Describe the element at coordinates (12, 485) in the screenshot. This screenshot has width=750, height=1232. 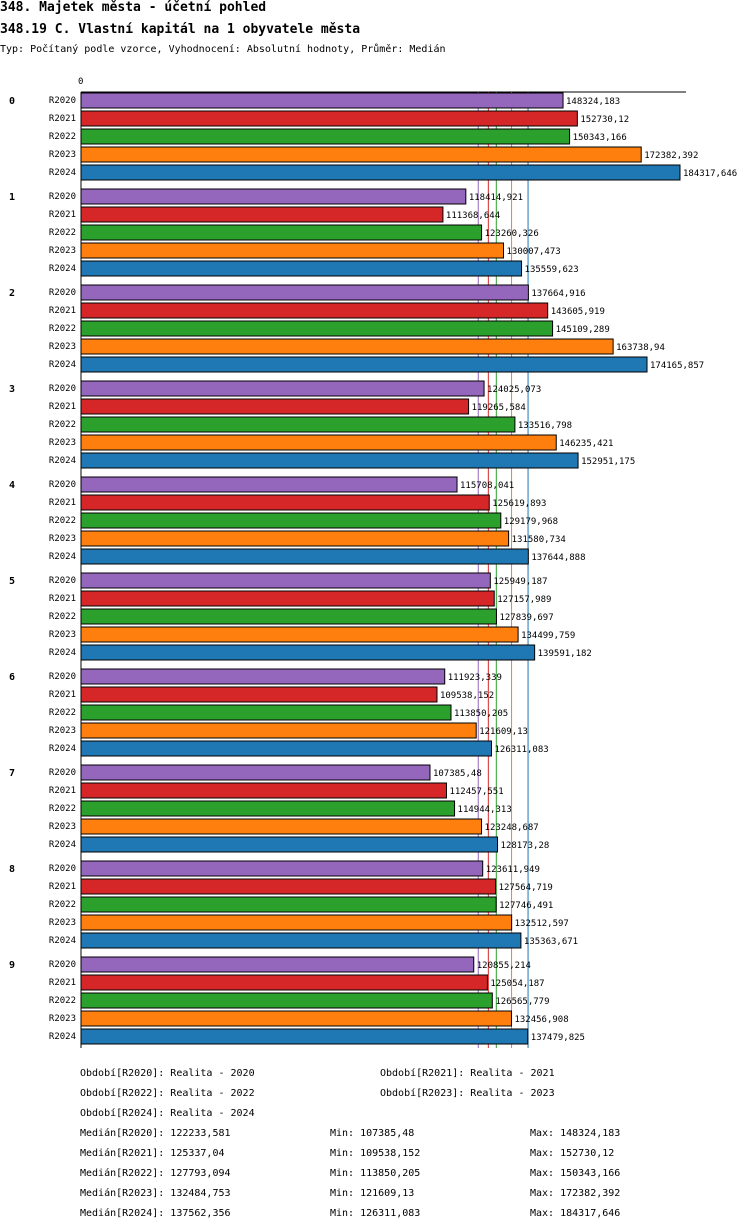
I see `group-label-4: 4` at that location.